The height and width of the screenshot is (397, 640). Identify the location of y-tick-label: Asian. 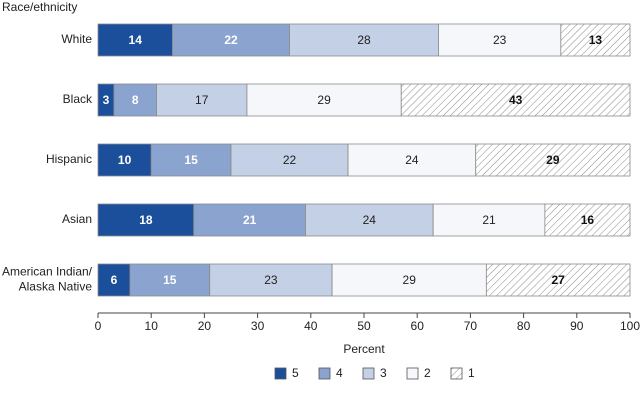
(77, 219).